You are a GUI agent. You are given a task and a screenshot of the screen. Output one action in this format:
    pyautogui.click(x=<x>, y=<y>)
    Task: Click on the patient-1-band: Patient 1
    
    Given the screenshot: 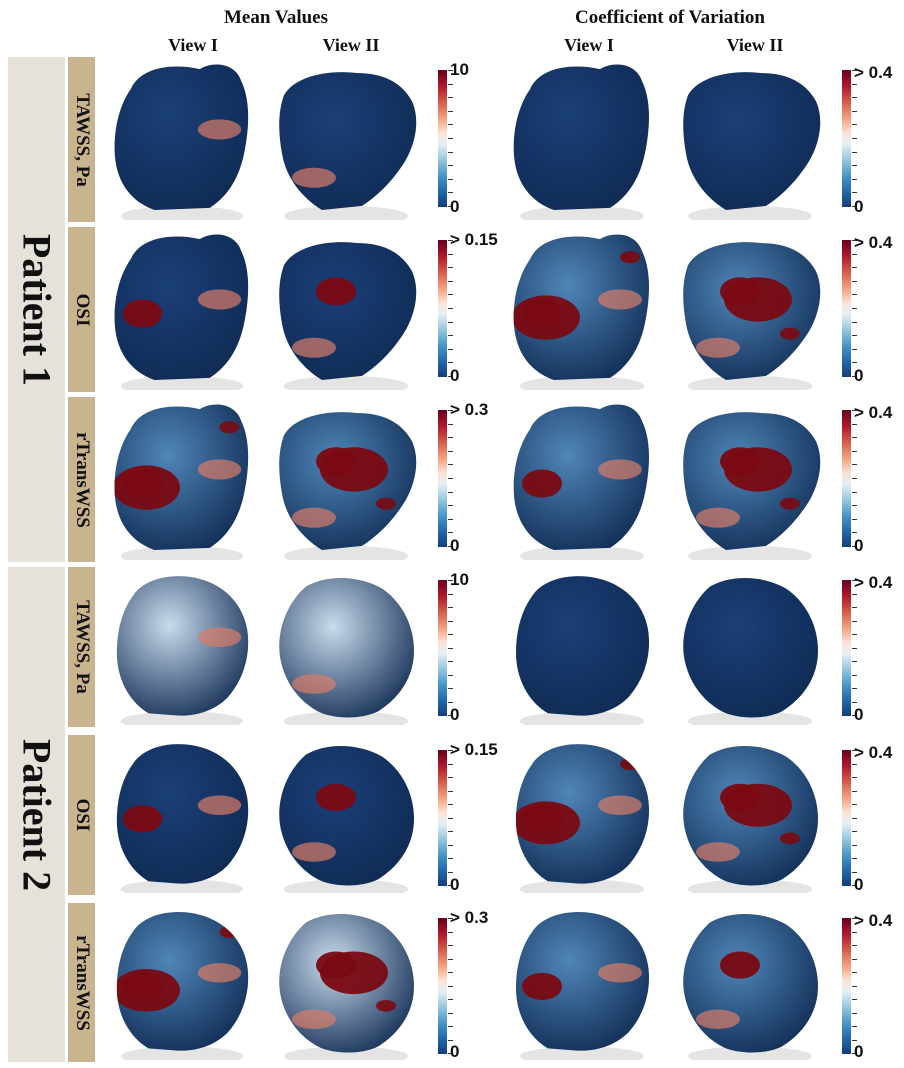 What is the action you would take?
    pyautogui.click(x=36, y=309)
    